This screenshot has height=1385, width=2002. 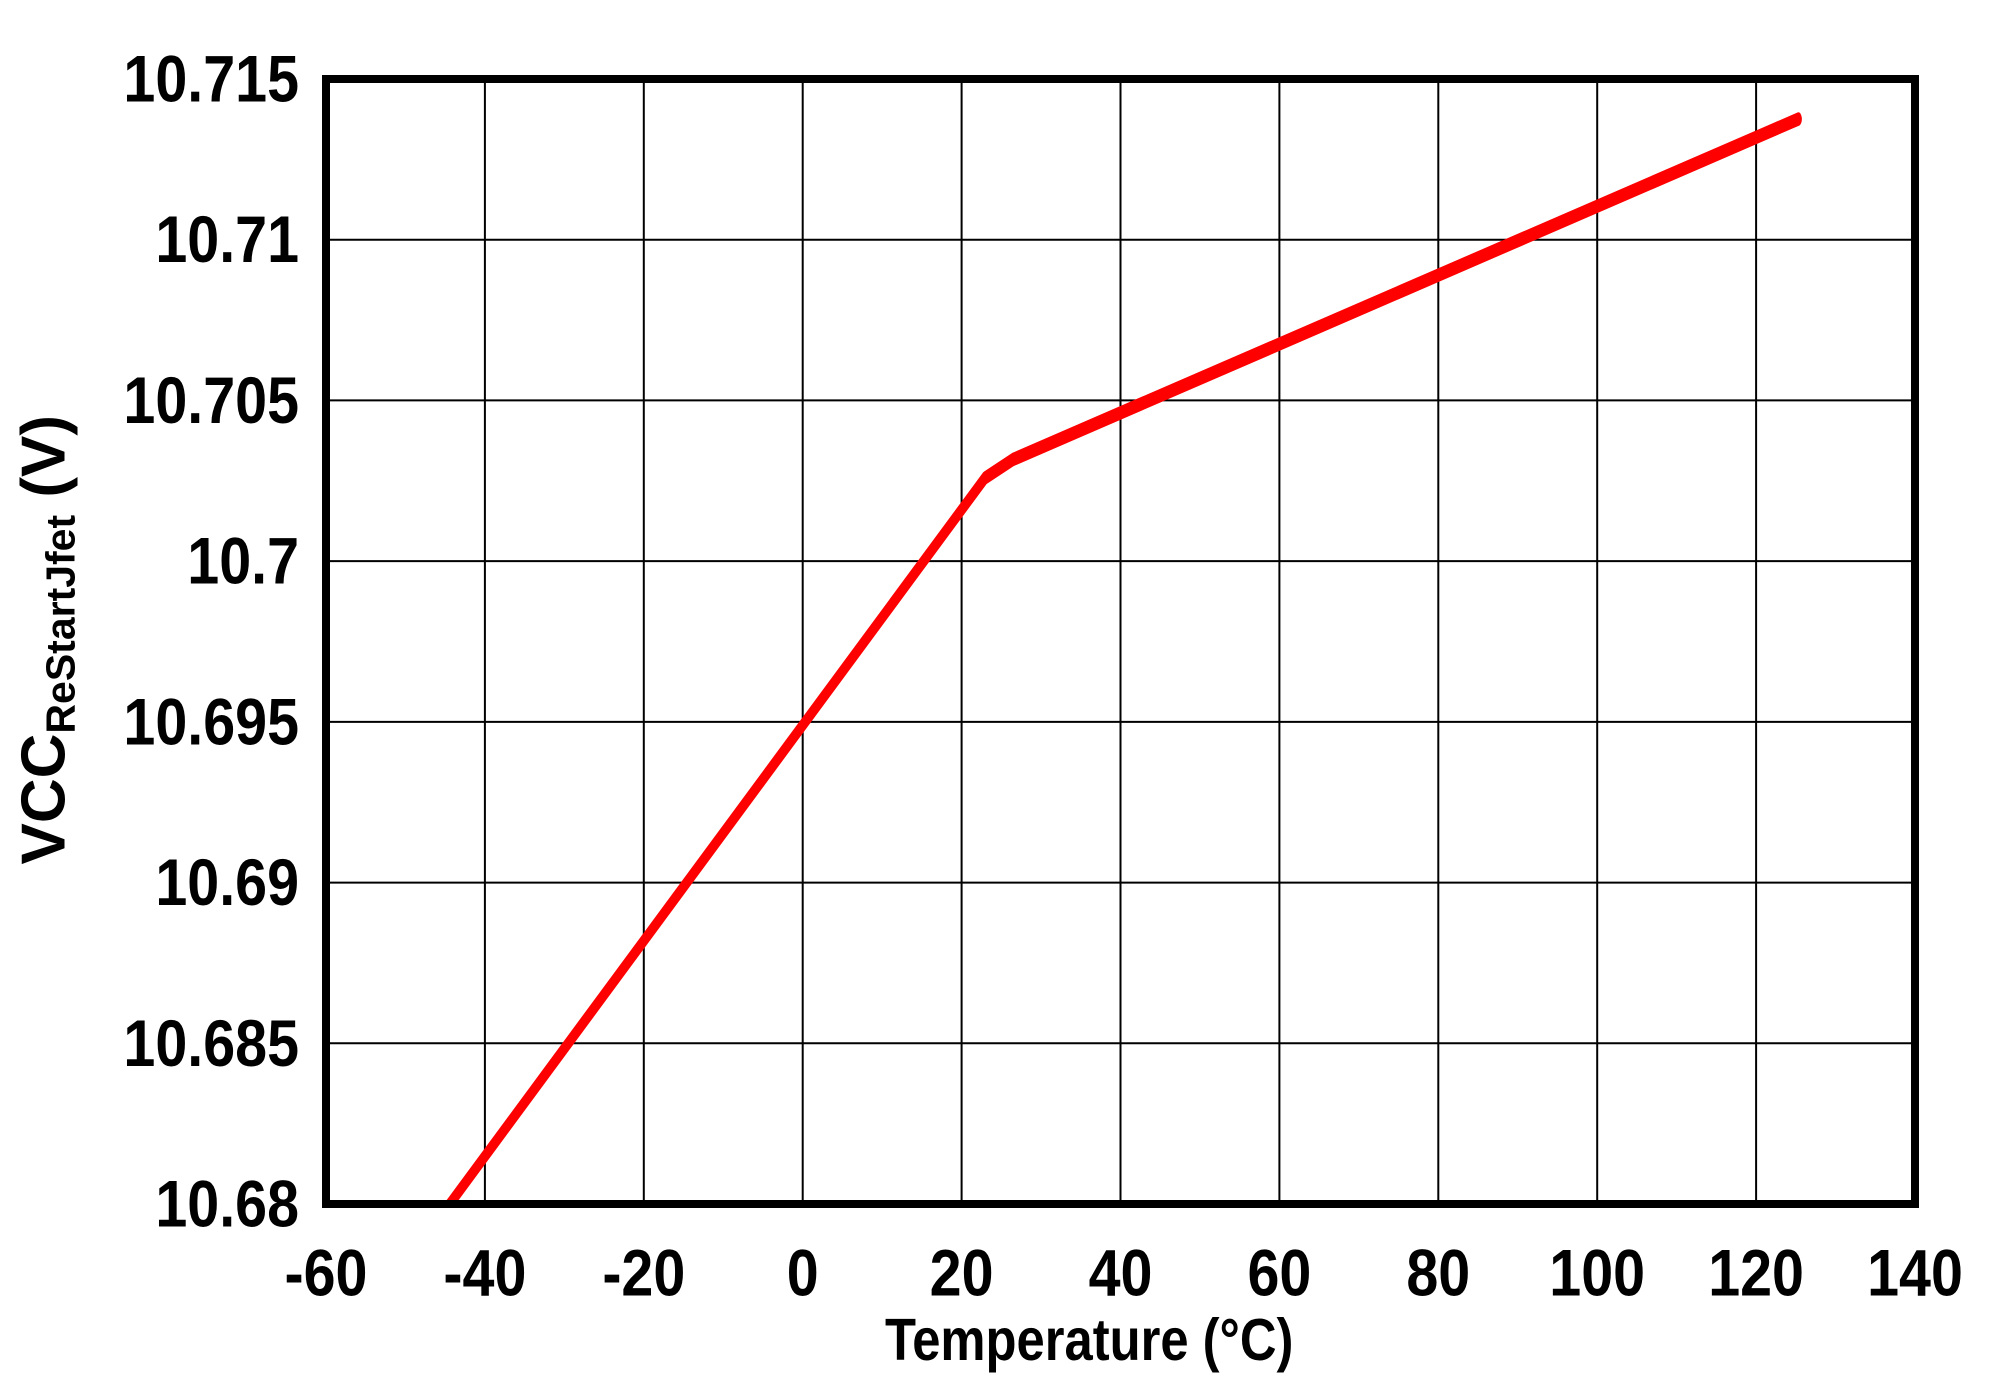 I want to click on svg-text: 120, so click(x=1756, y=1274).